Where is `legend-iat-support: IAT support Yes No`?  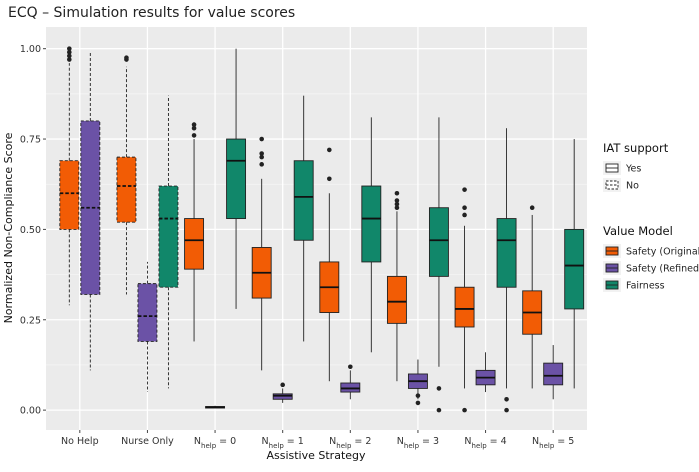 legend-iat-support: IAT support Yes No is located at coordinates (636, 166).